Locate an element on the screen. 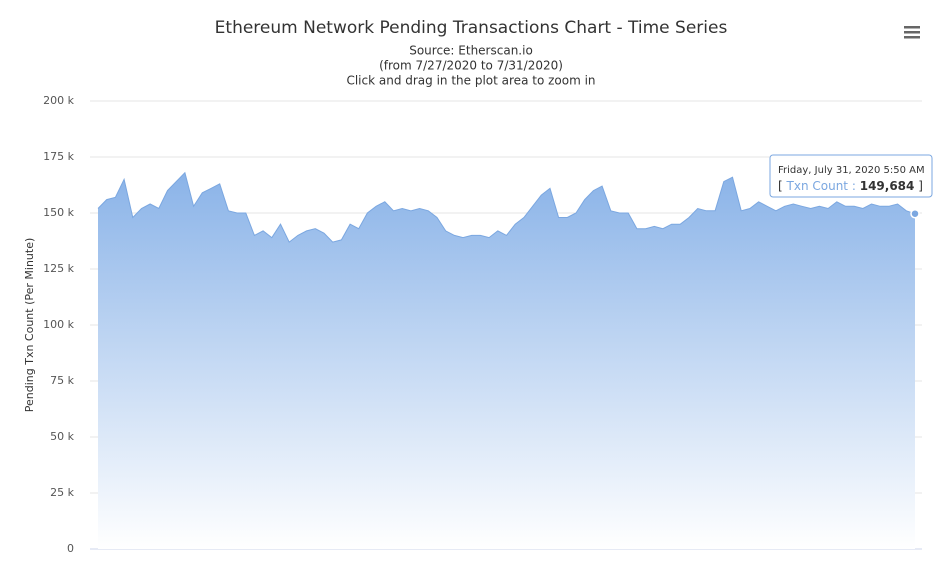 Image resolution: width=942 pixels, height=580 pixels. tooltip-bracket: [ is located at coordinates (780, 186).